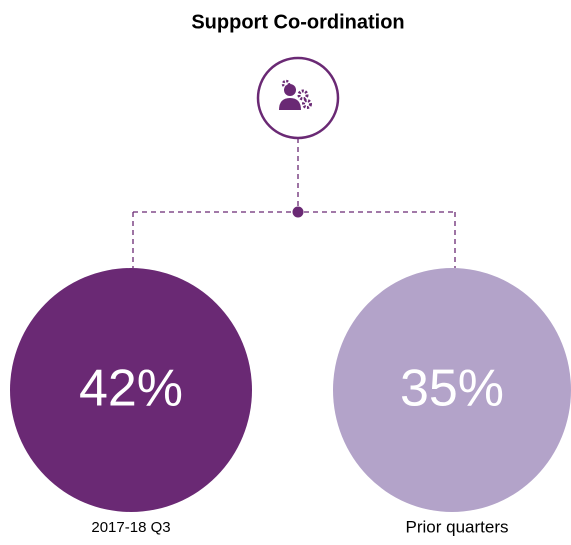 Image resolution: width=571 pixels, height=545 pixels. Describe the element at coordinates (295, 94) in the screenshot. I see `people-gears-icon` at that location.